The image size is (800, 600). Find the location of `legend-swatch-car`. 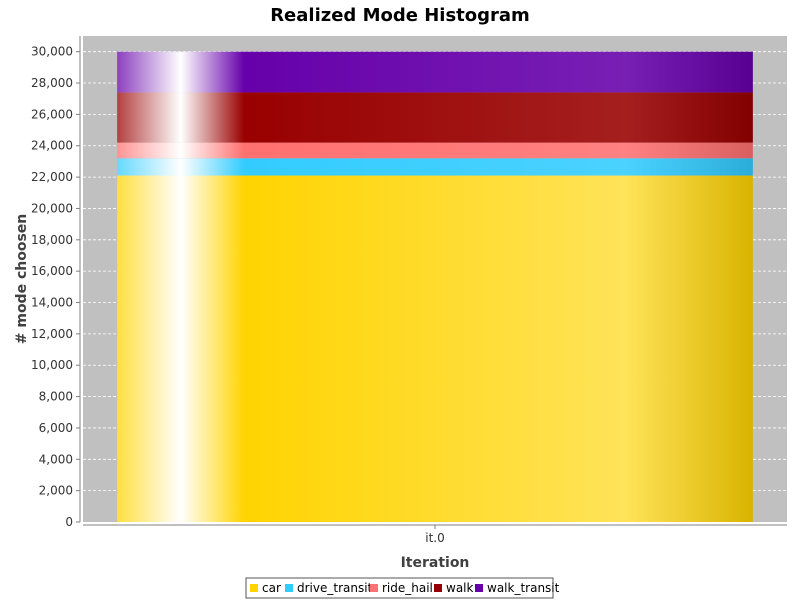

legend-swatch-car is located at coordinates (254, 588).